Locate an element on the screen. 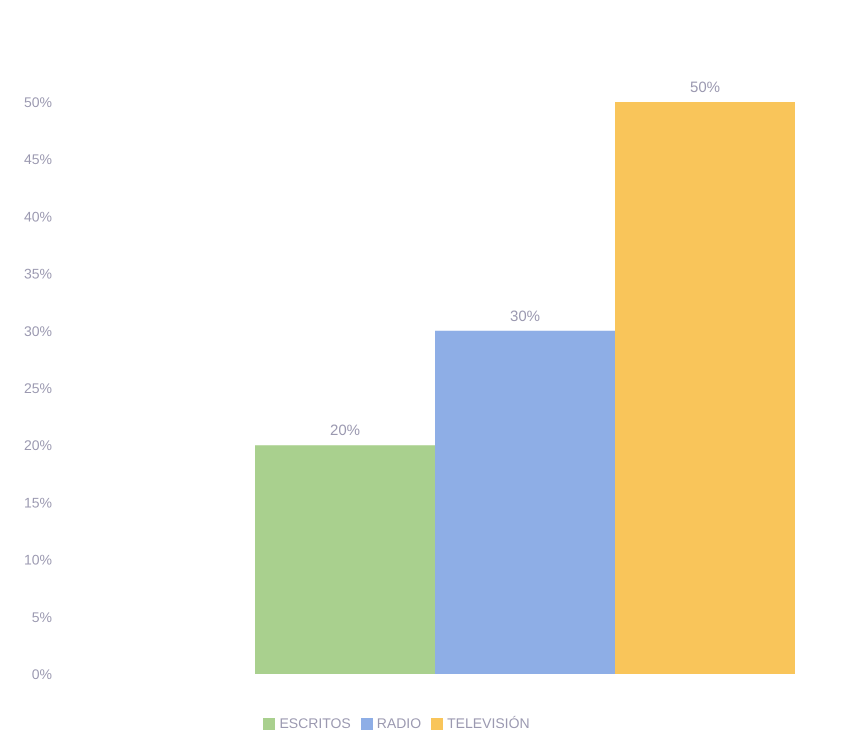 This screenshot has height=733, width=850. legend-label: RADIO is located at coordinates (399, 723).